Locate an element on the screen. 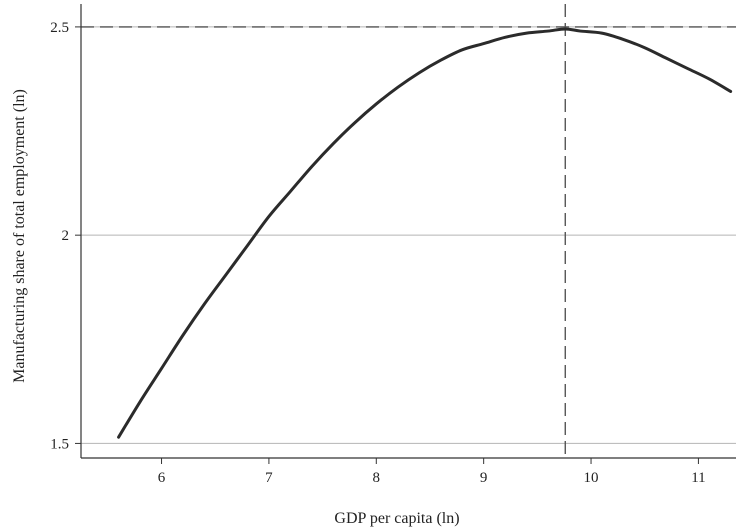 Image resolution: width=740 pixels, height=529 pixels. y-tick-label: 2.5 is located at coordinates (59, 28).